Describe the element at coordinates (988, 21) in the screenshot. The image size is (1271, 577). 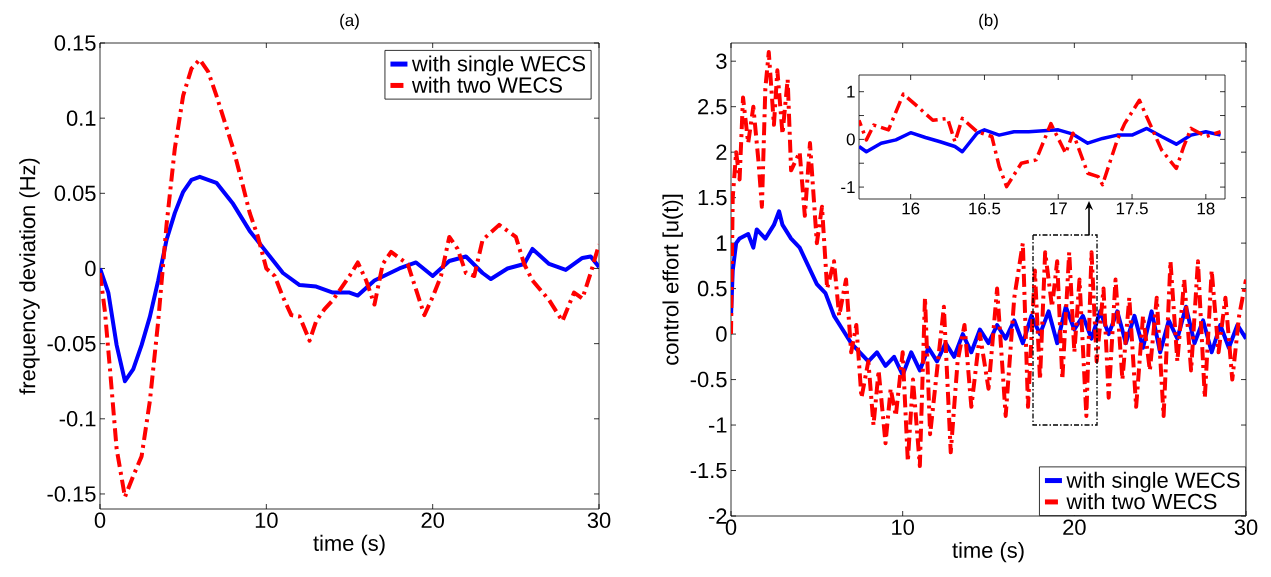
I see `chart-title: (b)` at that location.